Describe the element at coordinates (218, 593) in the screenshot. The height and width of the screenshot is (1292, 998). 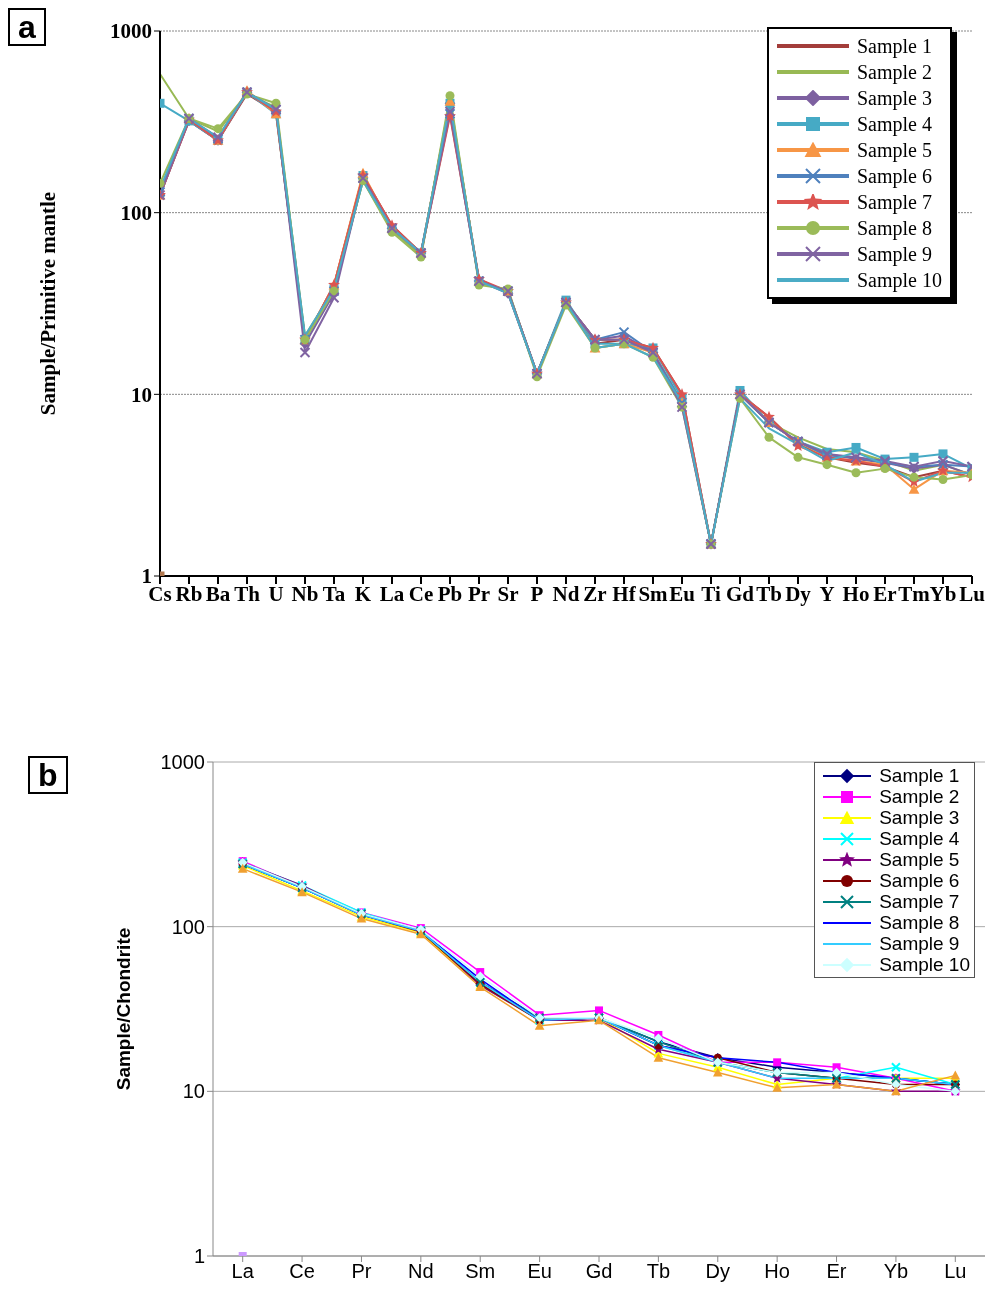
I see `x-tick-label: Ba` at that location.